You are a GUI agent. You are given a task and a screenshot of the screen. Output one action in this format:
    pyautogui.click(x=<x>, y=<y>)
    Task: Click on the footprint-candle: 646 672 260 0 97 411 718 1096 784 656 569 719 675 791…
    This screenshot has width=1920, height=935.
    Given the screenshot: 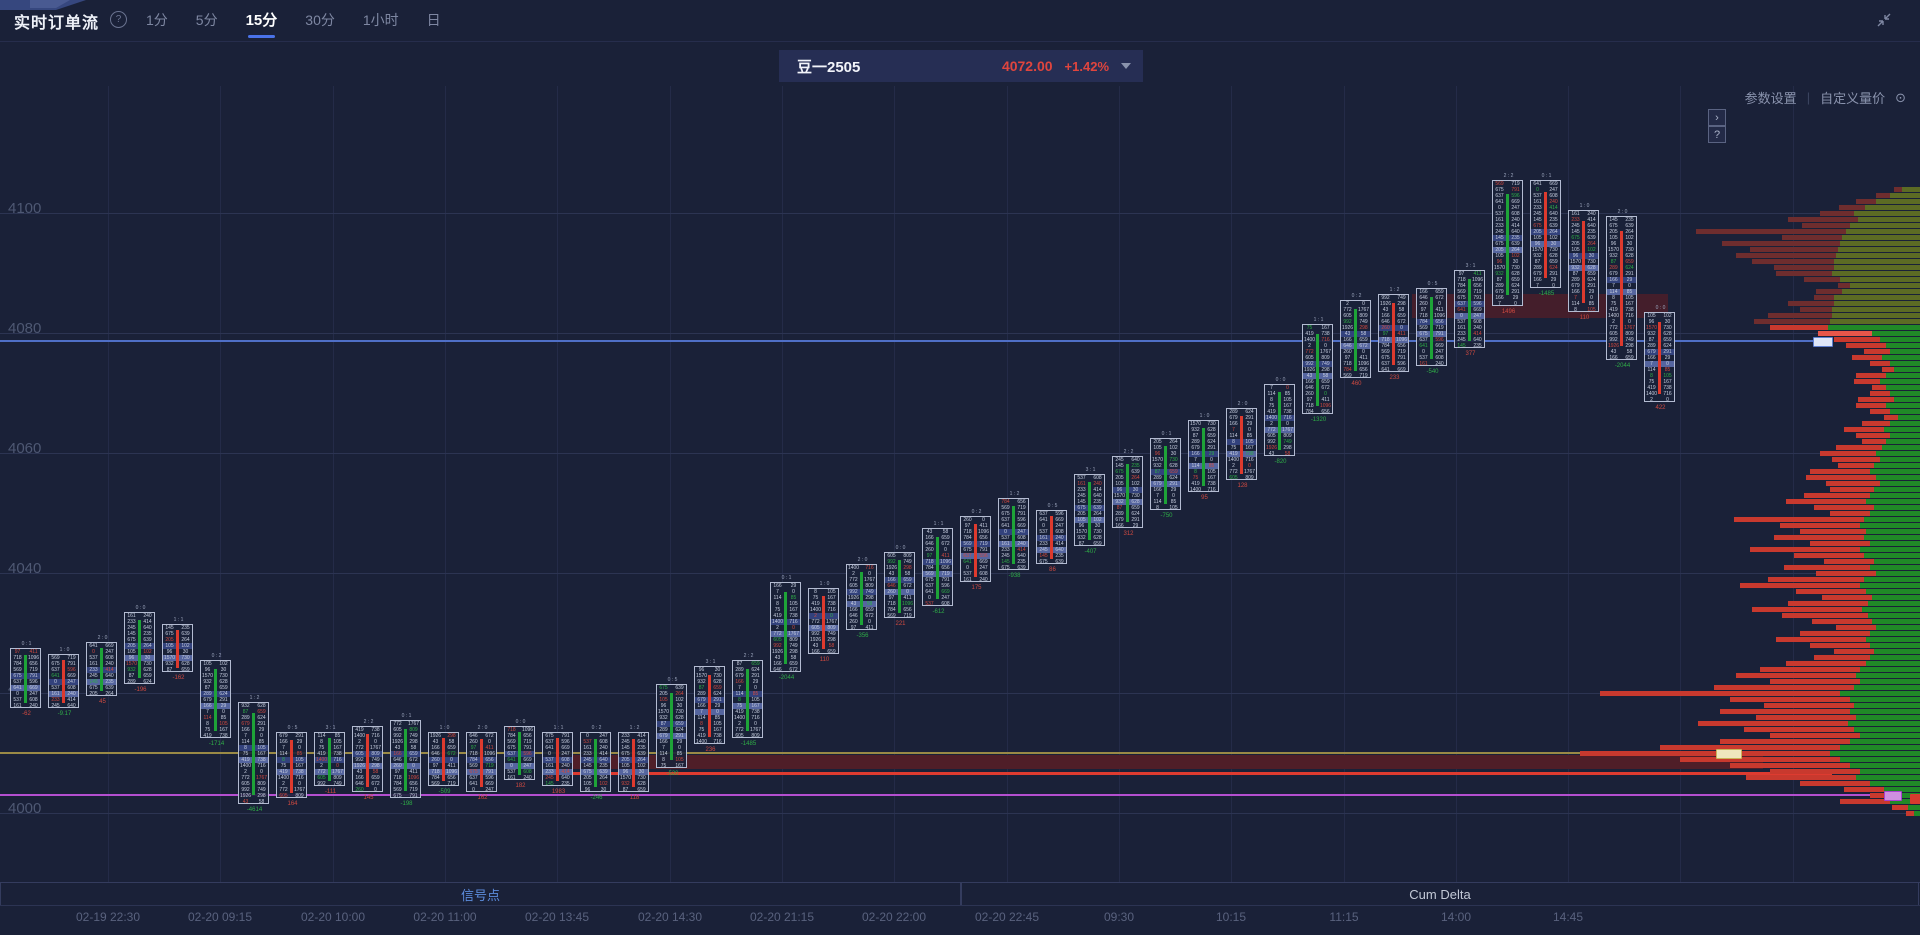 What is the action you would take?
    pyautogui.click(x=481, y=763)
    